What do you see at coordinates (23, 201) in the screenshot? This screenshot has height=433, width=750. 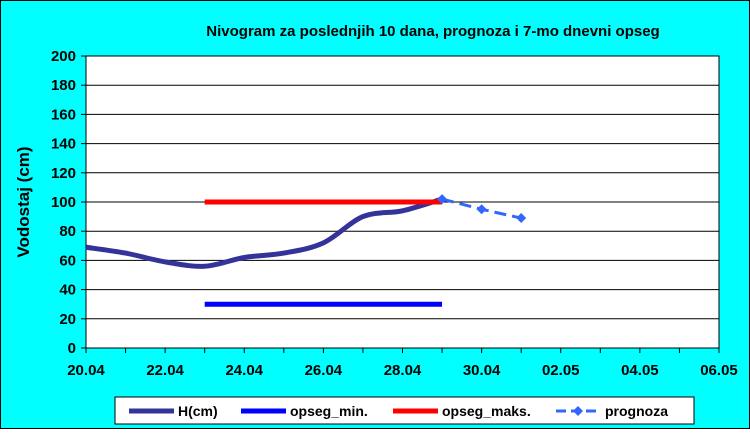 I see `y-axis-label: Vodostaj (cm)` at bounding box center [23, 201].